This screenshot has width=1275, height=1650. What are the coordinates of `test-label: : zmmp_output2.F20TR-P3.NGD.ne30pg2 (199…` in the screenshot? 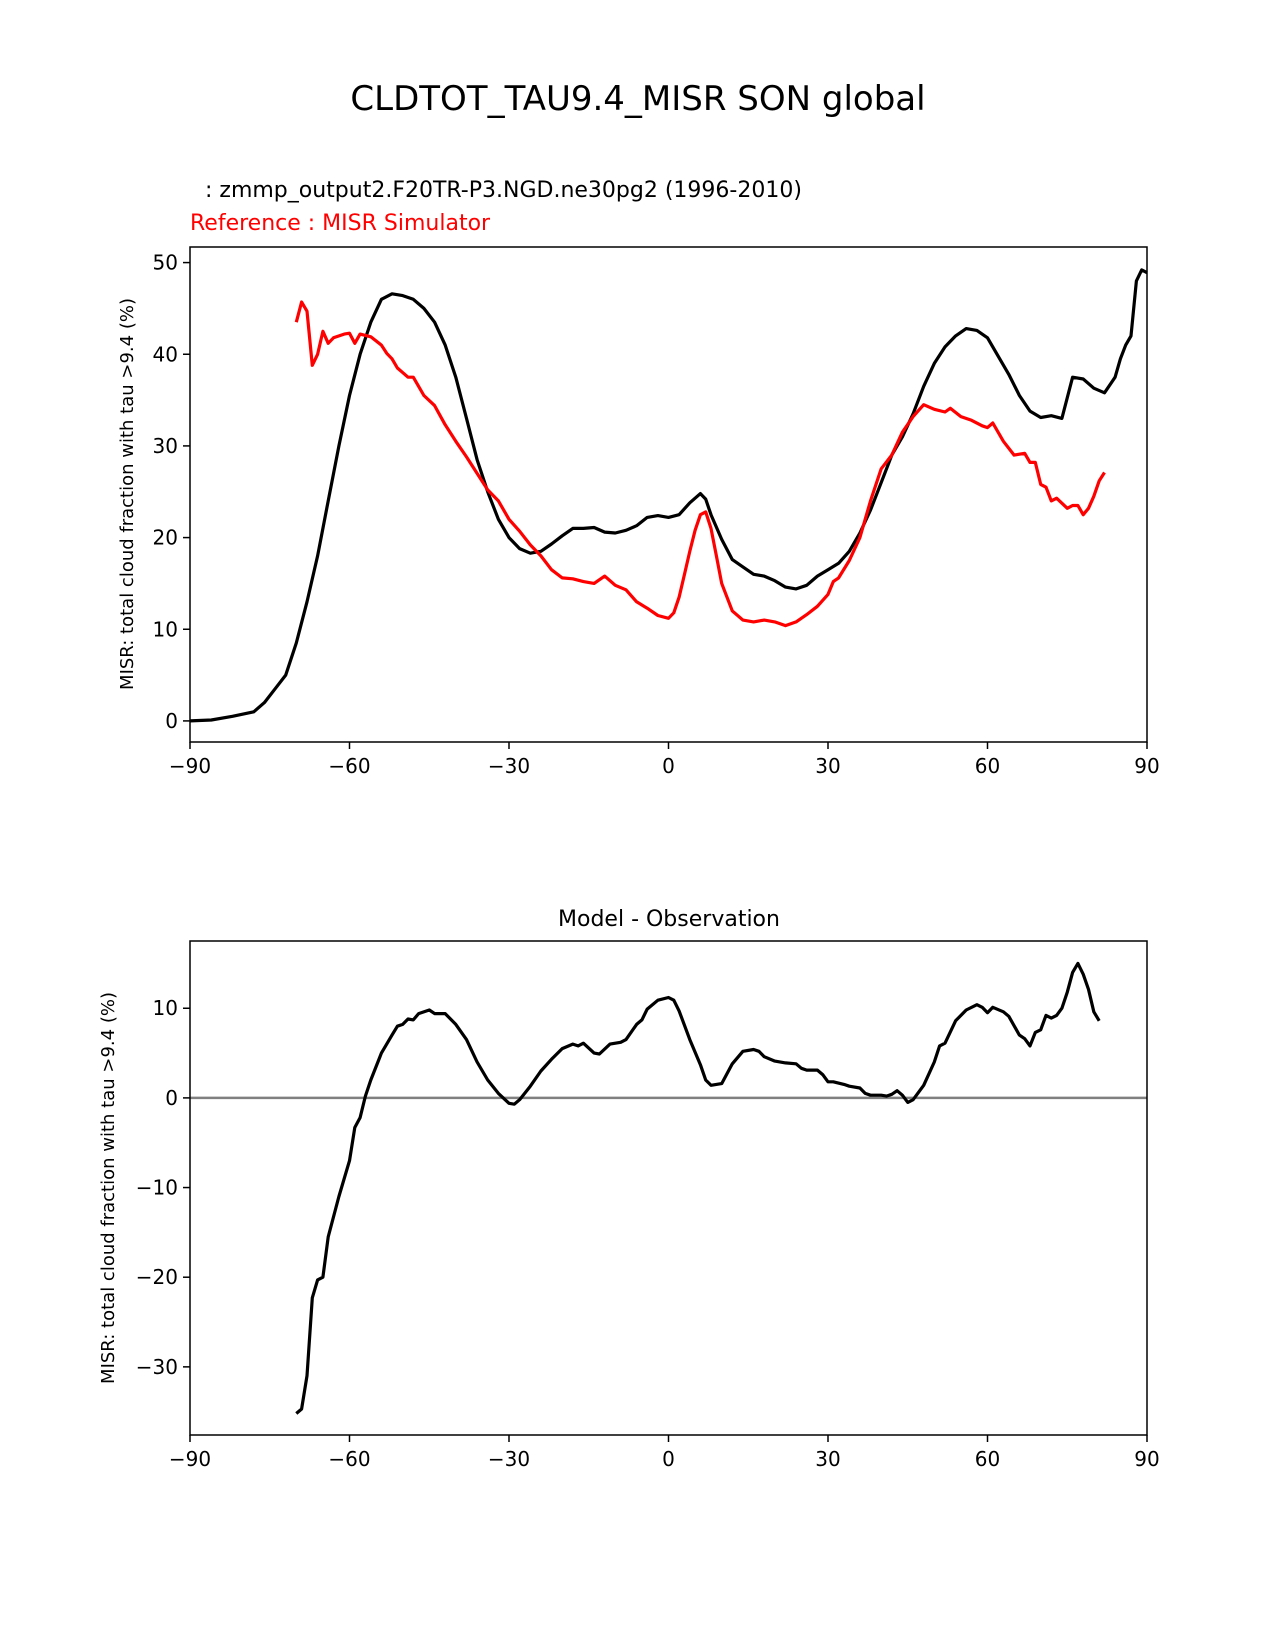 It's located at (500, 190).